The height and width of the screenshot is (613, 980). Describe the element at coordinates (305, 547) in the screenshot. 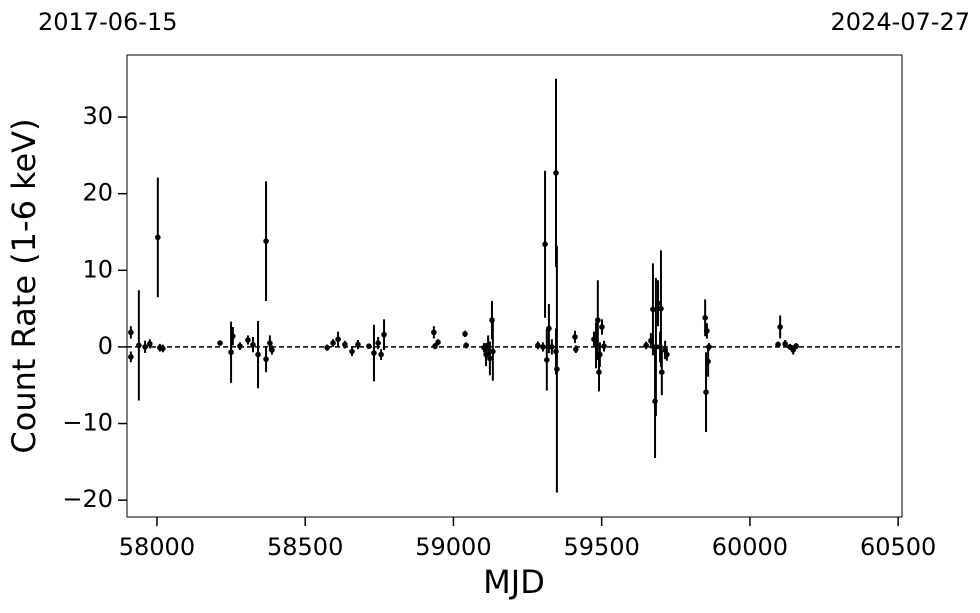

I see `x-tick-label: 58500` at that location.